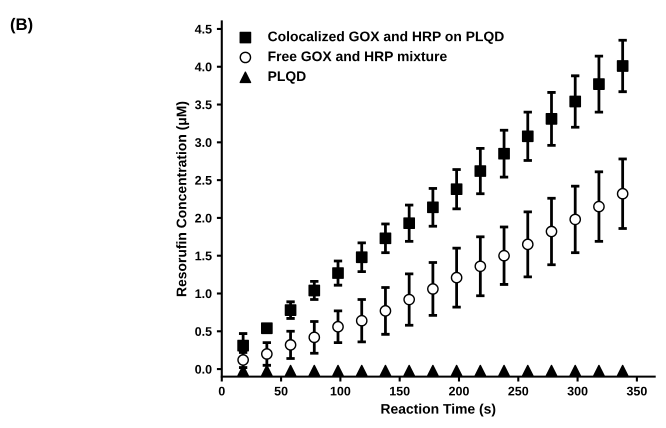 This screenshot has height=428, width=666. Describe the element at coordinates (203, 218) in the screenshot. I see `y-tick-label: 2.0` at that location.